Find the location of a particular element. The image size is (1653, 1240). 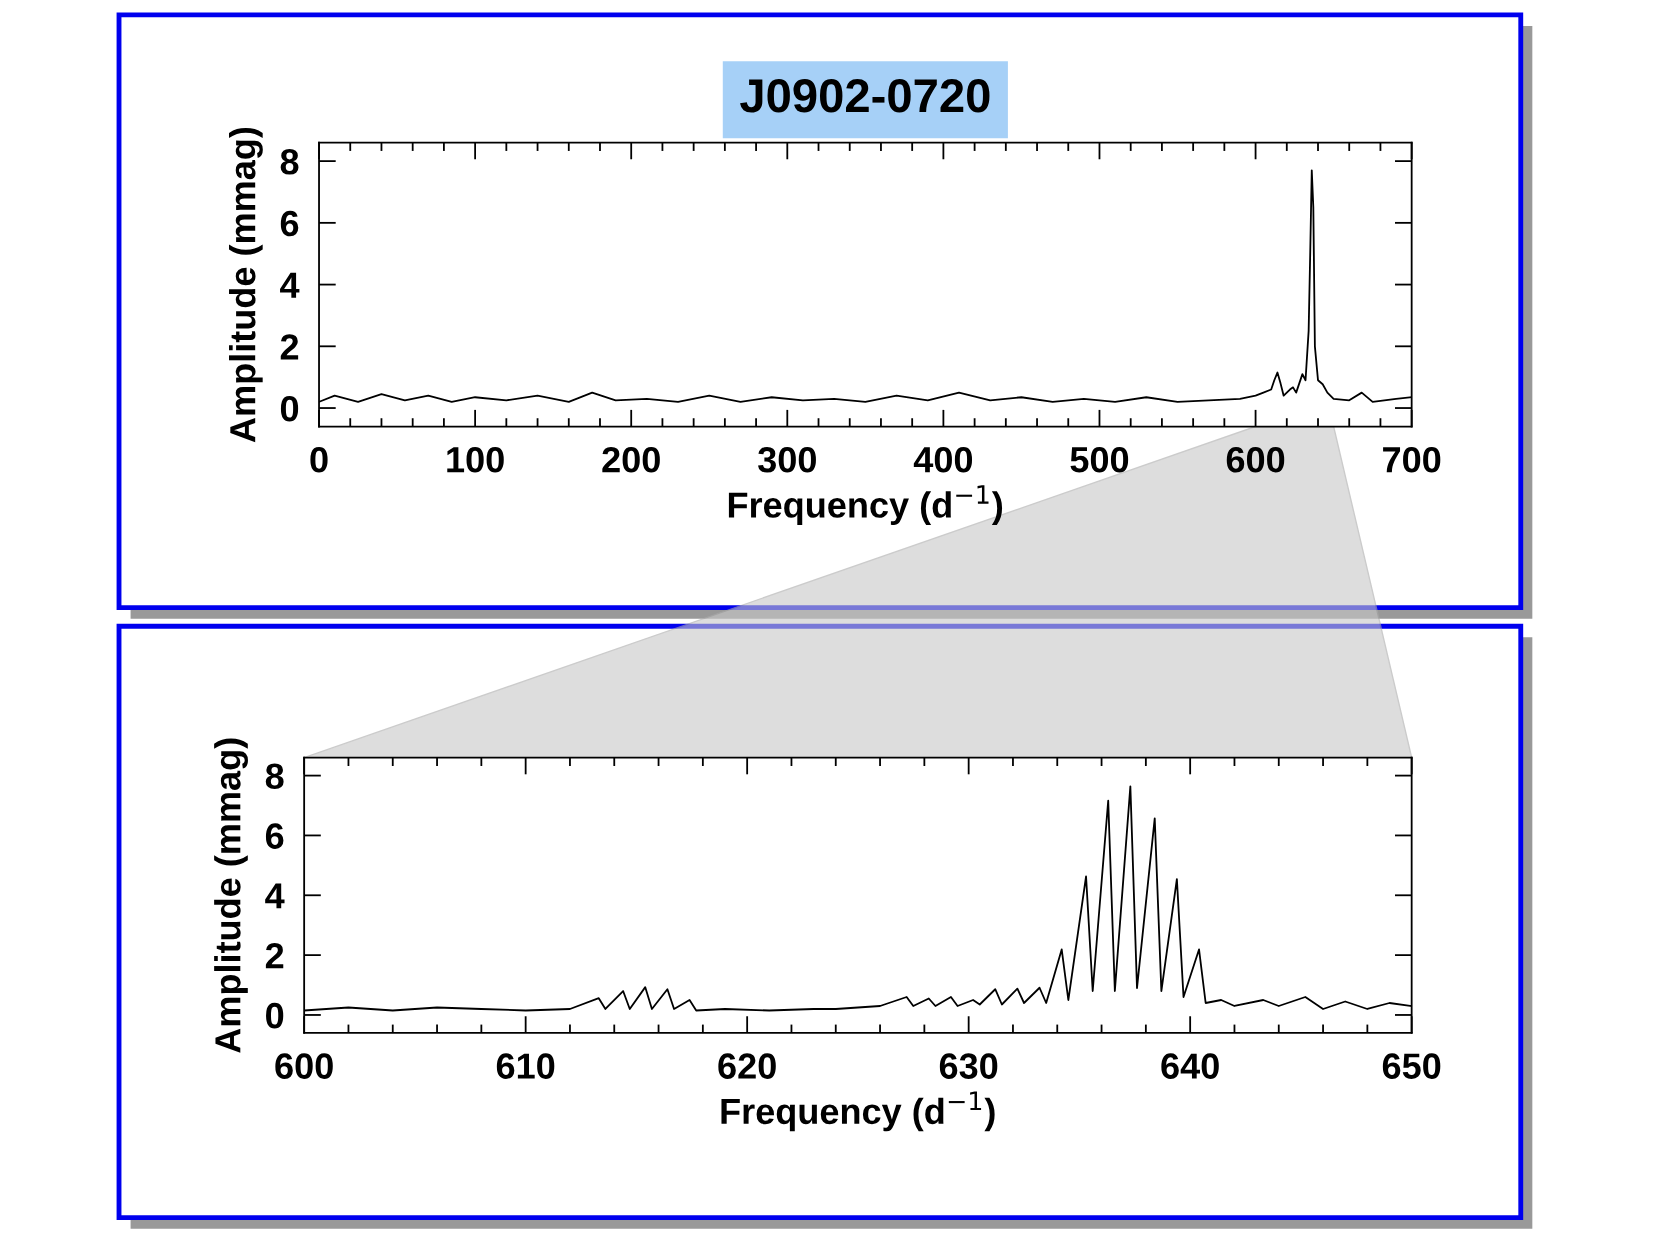

x-tick-label: 610 is located at coordinates (525, 1066).